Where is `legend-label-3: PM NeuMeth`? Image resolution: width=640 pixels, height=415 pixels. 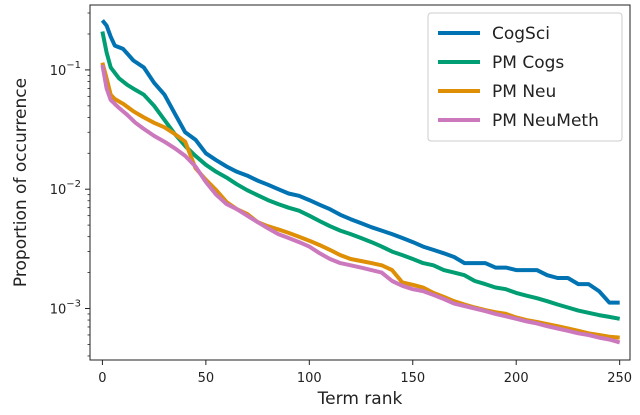 legend-label-3: PM NeuMeth is located at coordinates (545, 121).